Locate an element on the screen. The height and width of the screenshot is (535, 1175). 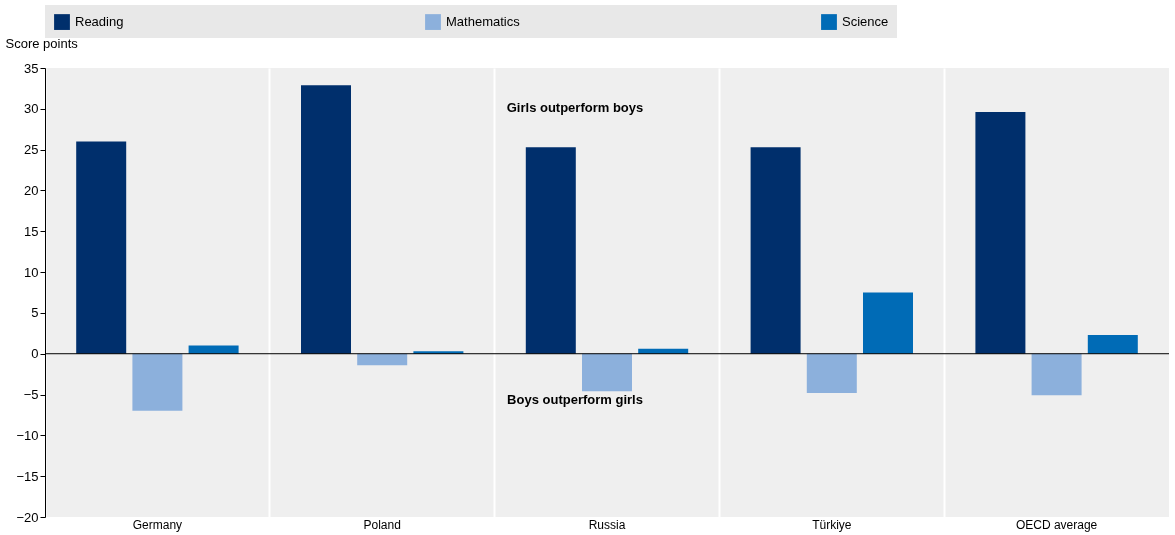
y-tick-label: 5 is located at coordinates (35, 313).